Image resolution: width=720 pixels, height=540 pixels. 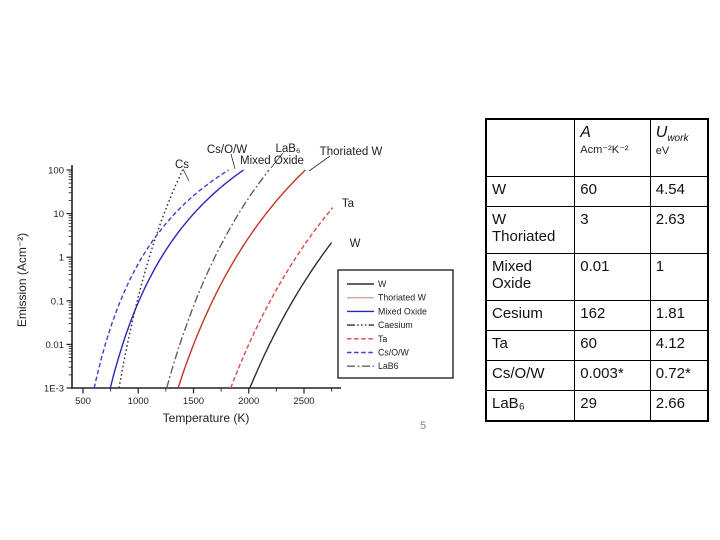 I want to click on a-value-cell: 162, so click(x=612, y=315).